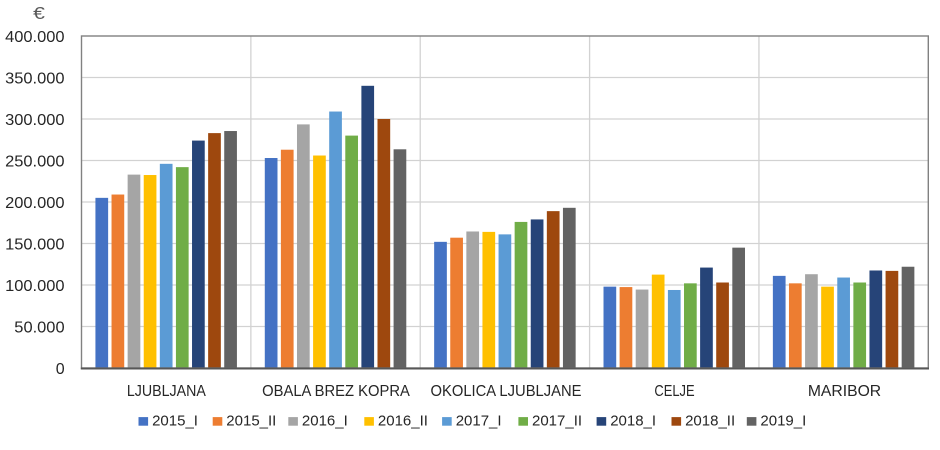 The image size is (940, 450). What do you see at coordinates (325, 421) in the screenshot?
I see `svg-text: 2016_I` at bounding box center [325, 421].